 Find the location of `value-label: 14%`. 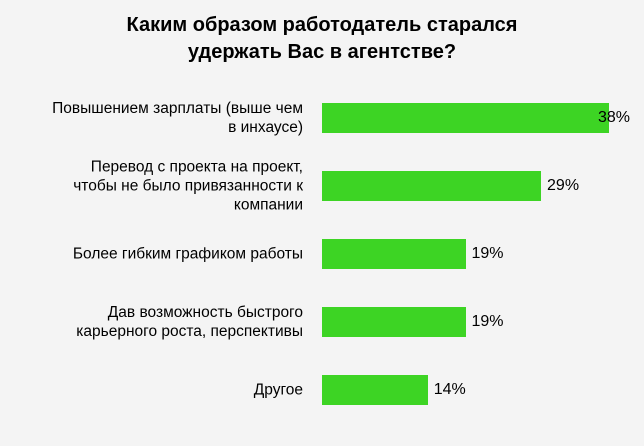

value-label: 14% is located at coordinates (449, 389).